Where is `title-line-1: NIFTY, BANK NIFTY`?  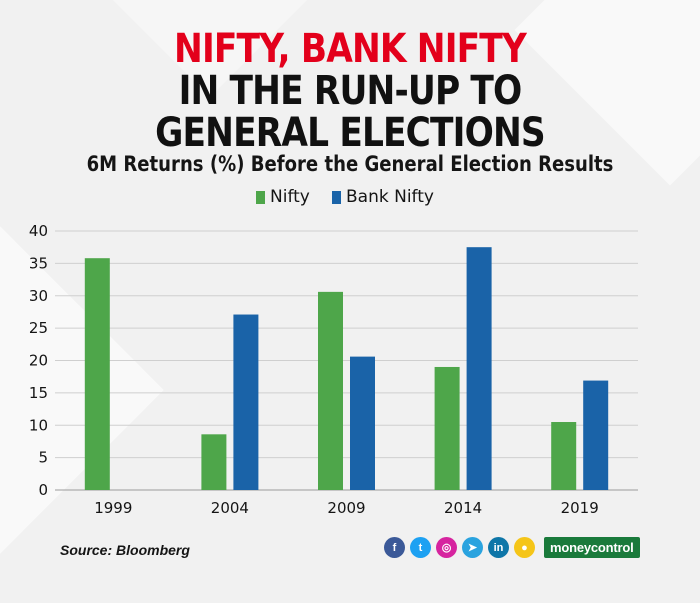 title-line-1: NIFTY, BANK NIFTY is located at coordinates (350, 49).